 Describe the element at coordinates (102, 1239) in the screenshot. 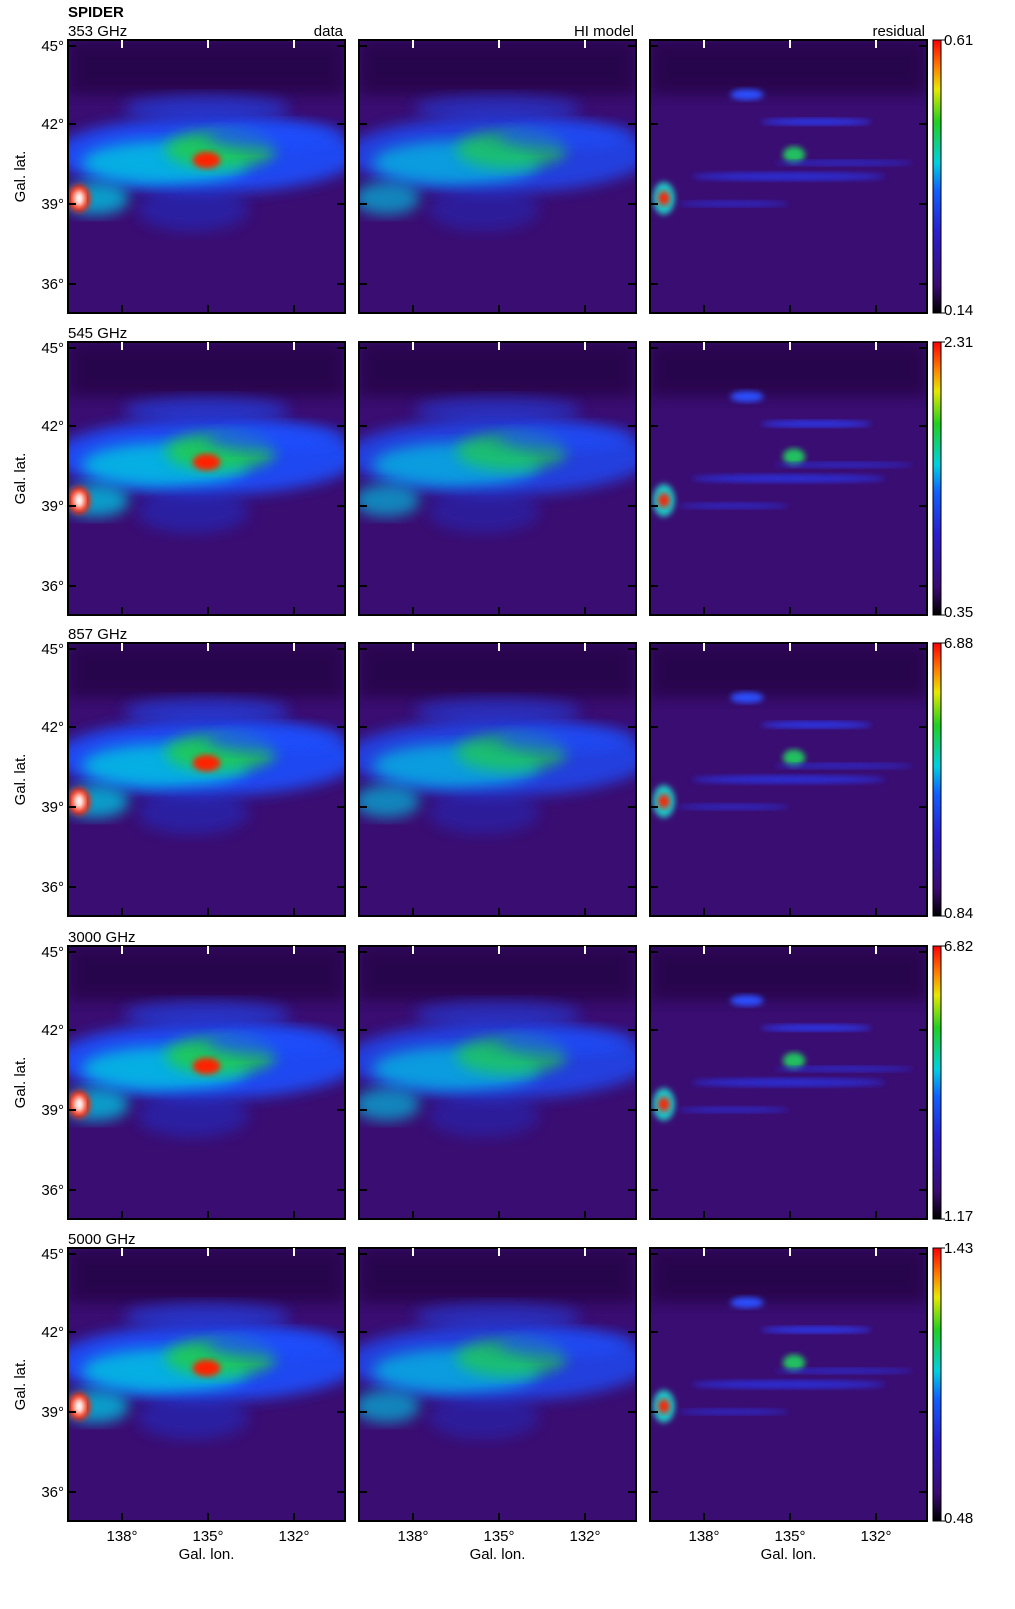

I see `row-label: 5000 GHz` at that location.